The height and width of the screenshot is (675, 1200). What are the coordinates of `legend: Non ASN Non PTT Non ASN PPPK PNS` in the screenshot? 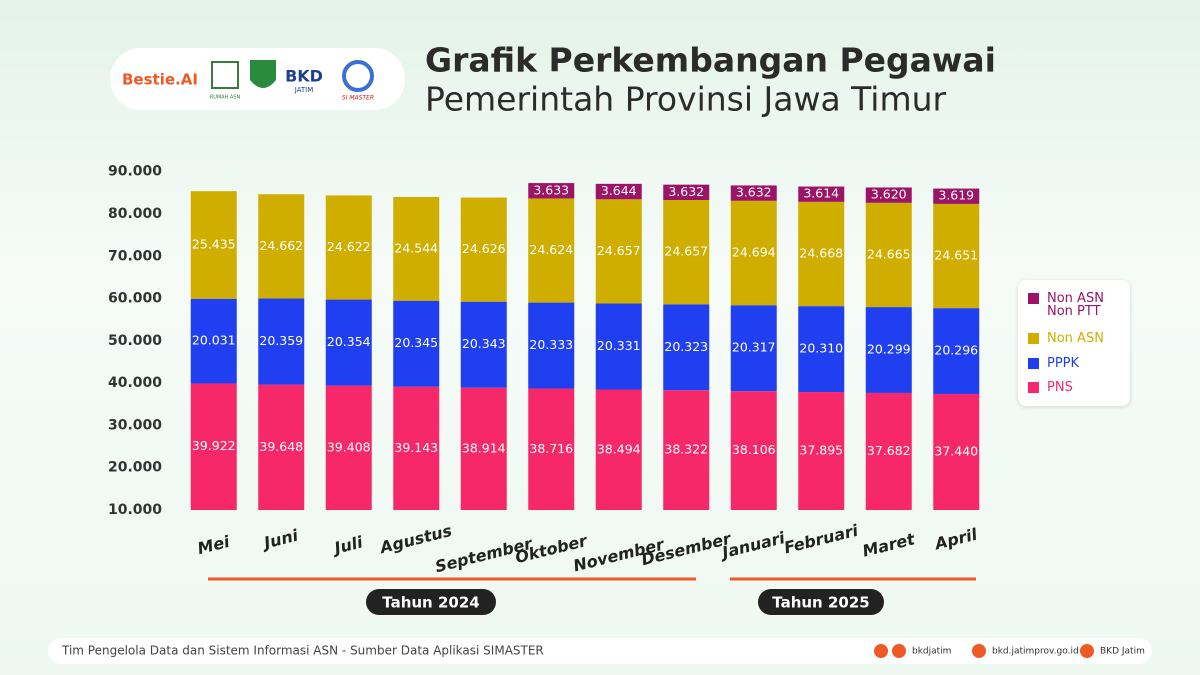 It's located at (1074, 343).